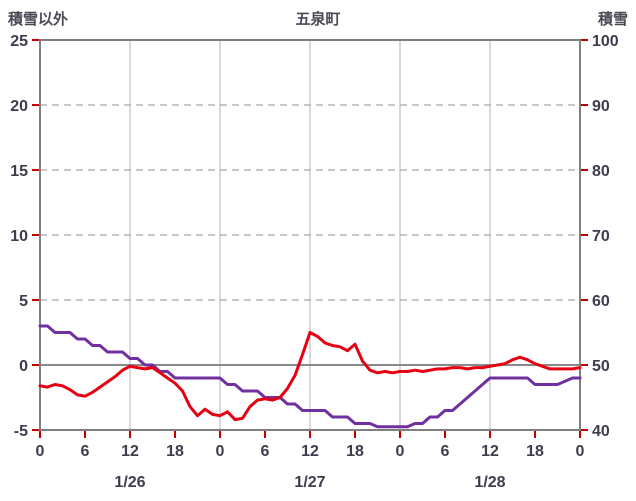  What do you see at coordinates (601, 431) in the screenshot?
I see `right-tick-label: 40` at bounding box center [601, 431].